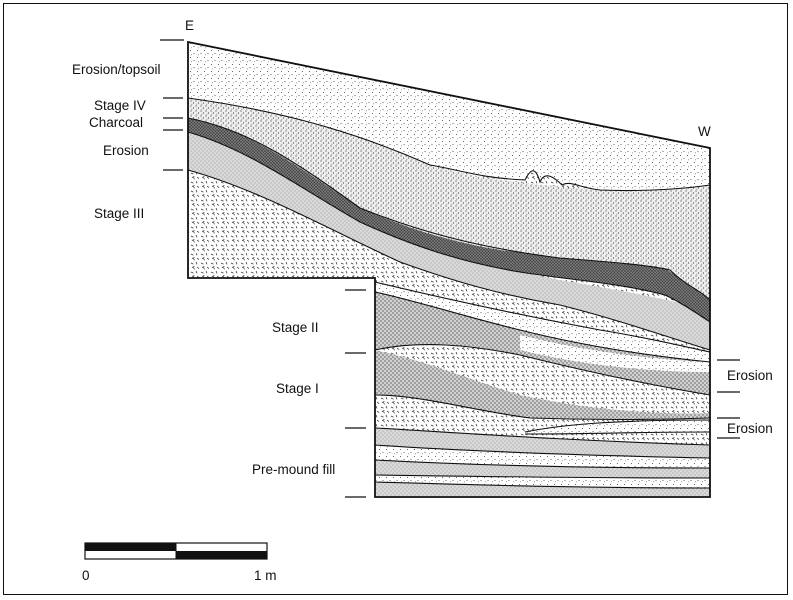 The height and width of the screenshot is (600, 793). Describe the element at coordinates (126, 150) in the screenshot. I see `erosion-label: Erosion` at that location.